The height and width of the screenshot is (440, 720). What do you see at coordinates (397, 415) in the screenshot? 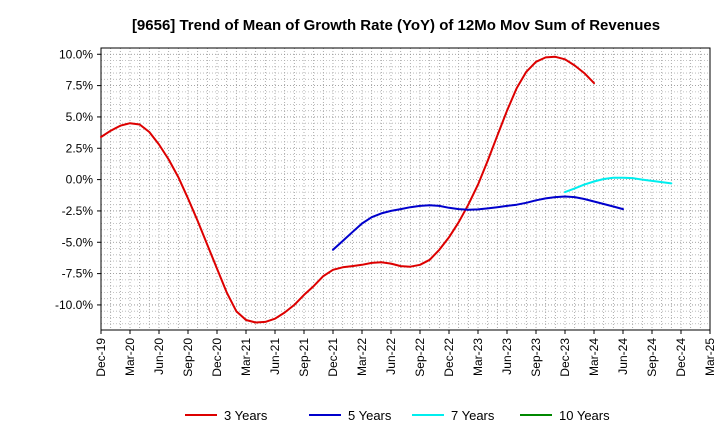
I see `legend: 3 Years 5 Years 7 Years 10 Years` at bounding box center [397, 415].